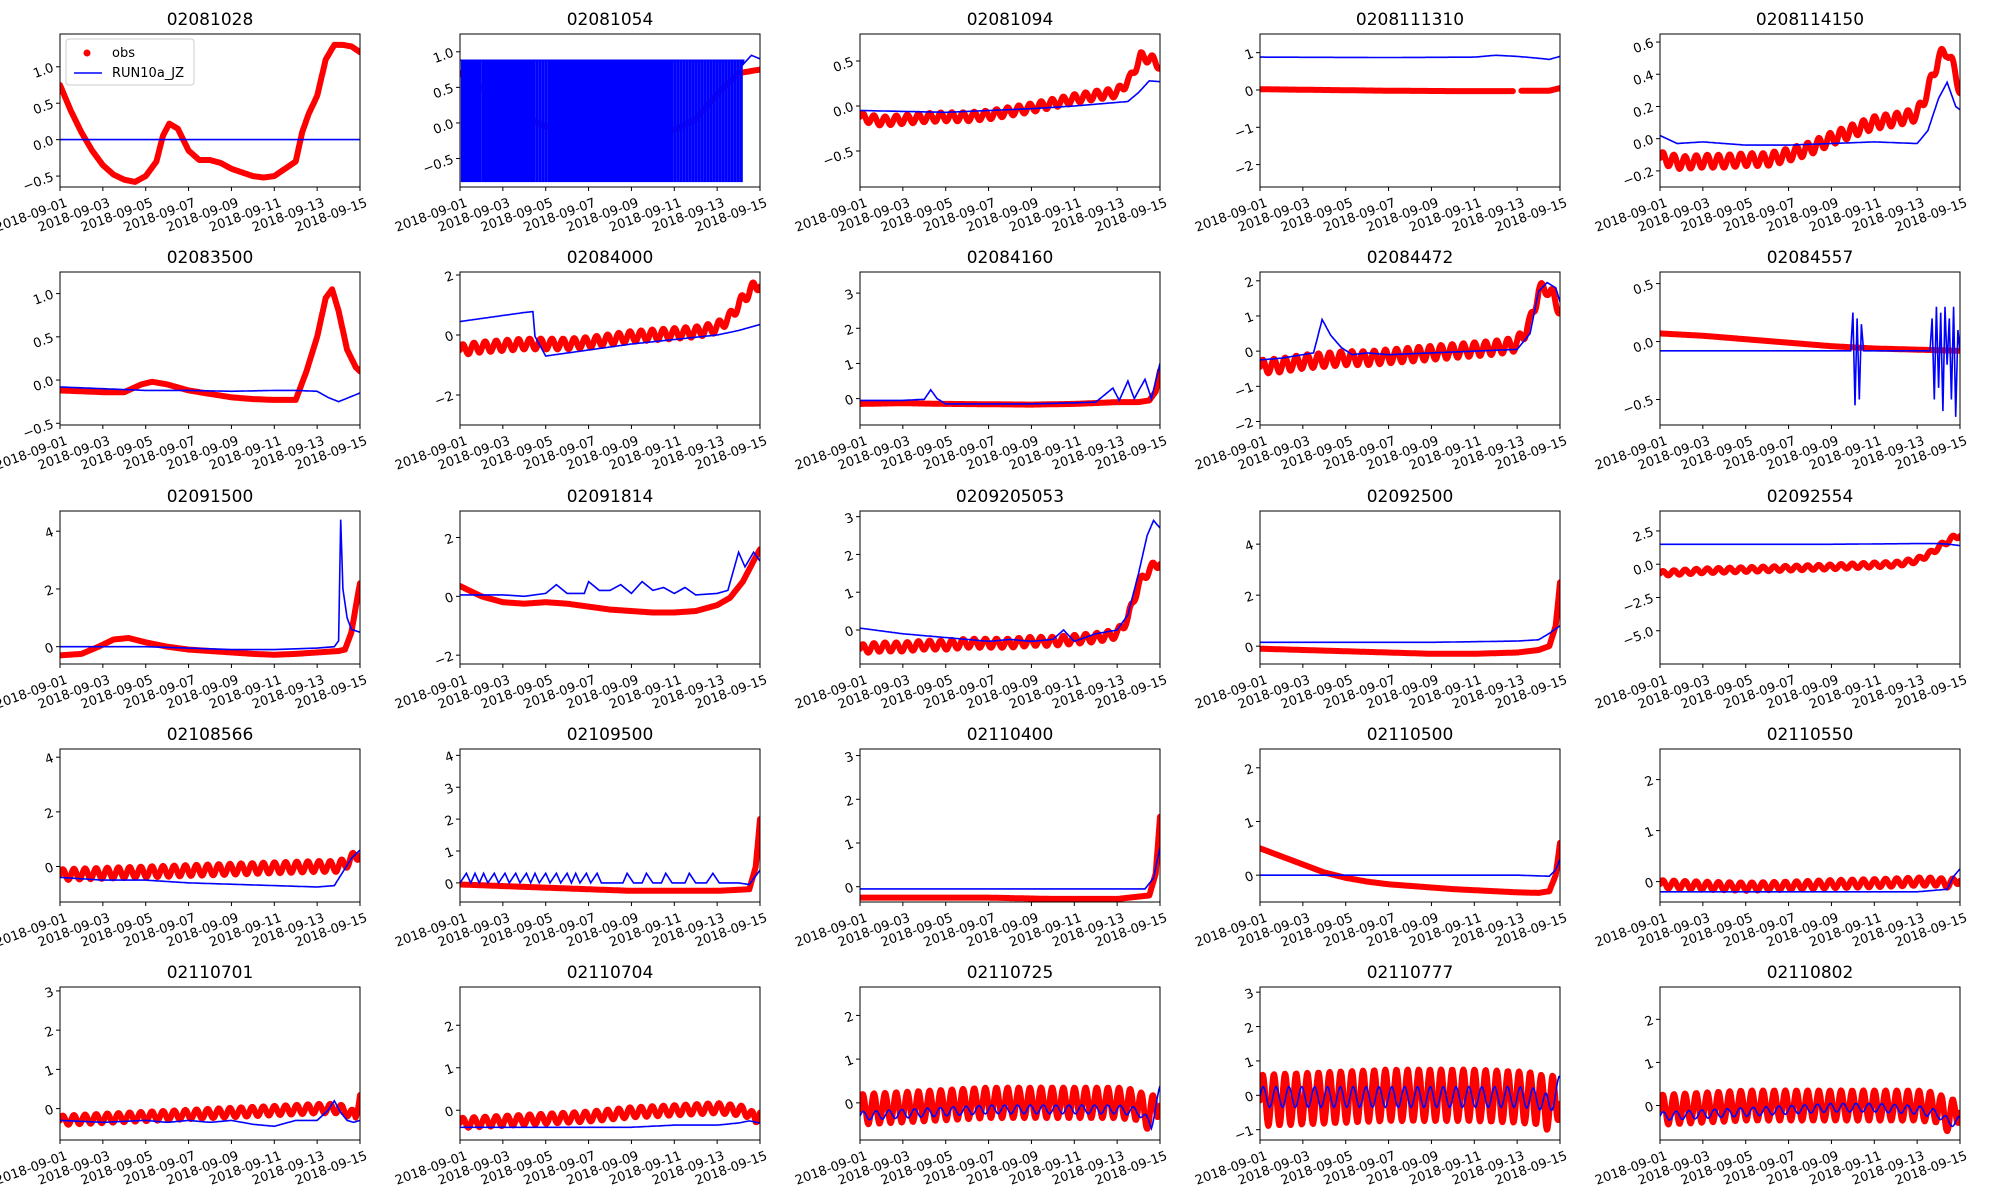 The width and height of the screenshot is (2000, 1200). What do you see at coordinates (1643, 110) in the screenshot?
I see `y-tick-label: 0.2` at bounding box center [1643, 110].